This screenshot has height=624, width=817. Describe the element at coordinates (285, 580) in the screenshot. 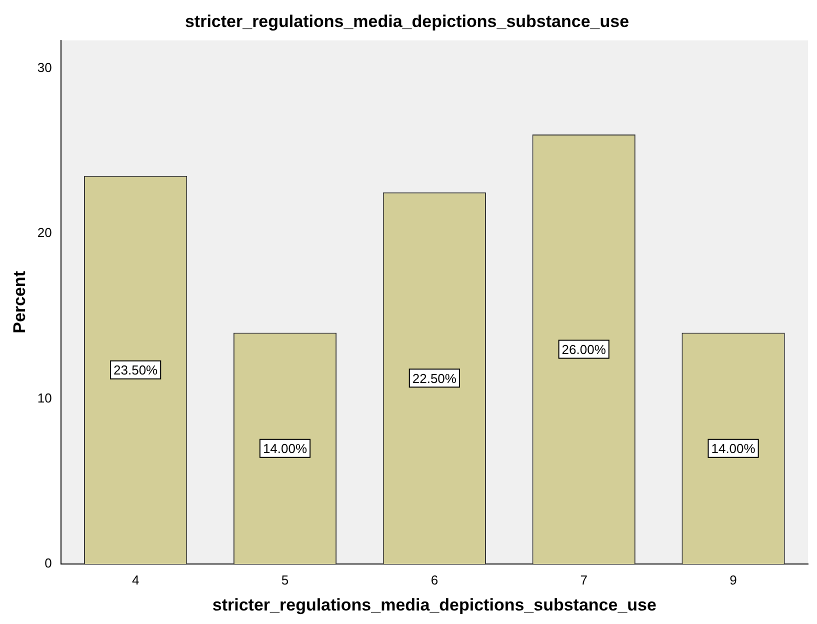

I see `x-tick-label: 5` at that location.